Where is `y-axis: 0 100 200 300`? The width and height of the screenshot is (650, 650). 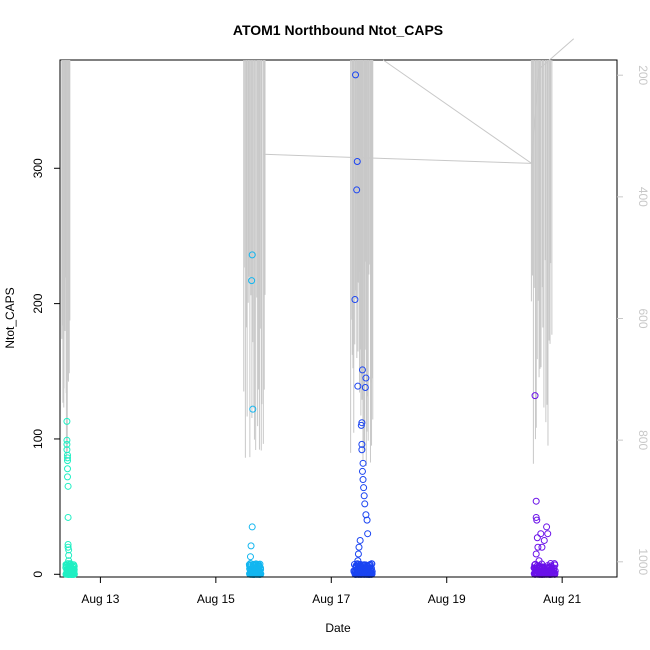 y-axis: 0 100 200 300 is located at coordinates (45, 368).